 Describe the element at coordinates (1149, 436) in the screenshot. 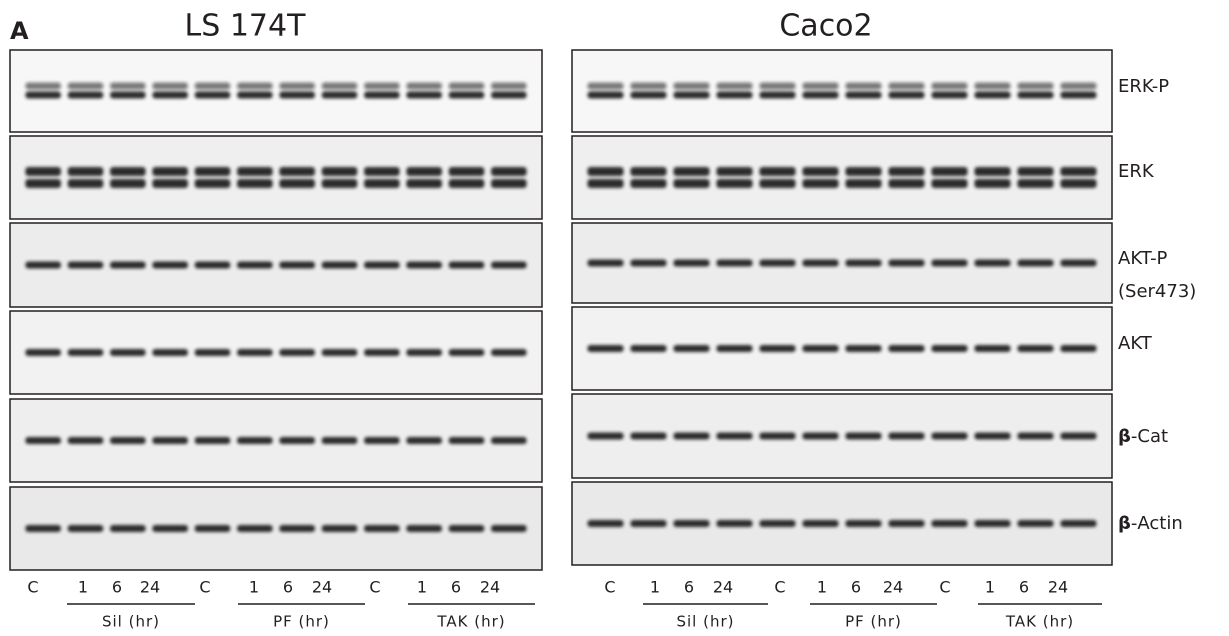

I see `row-text: -Cat` at that location.